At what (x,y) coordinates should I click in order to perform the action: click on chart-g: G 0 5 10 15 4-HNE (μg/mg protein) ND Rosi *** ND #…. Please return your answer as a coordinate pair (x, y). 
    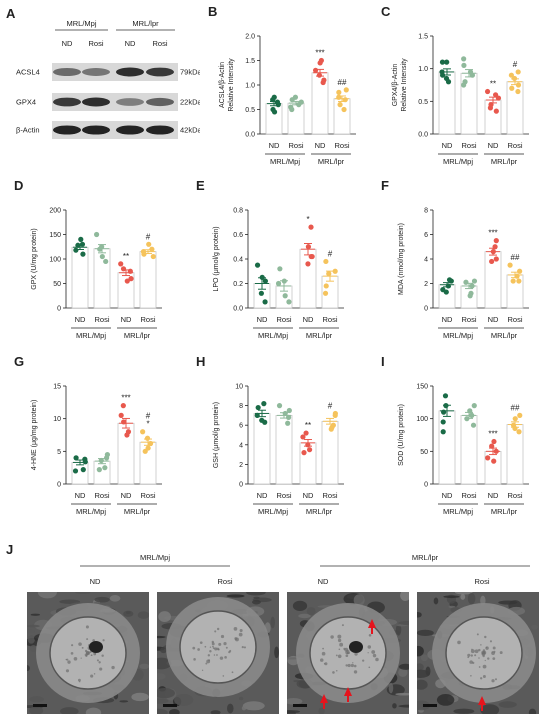
    Looking at the image, I should click on (88, 435).